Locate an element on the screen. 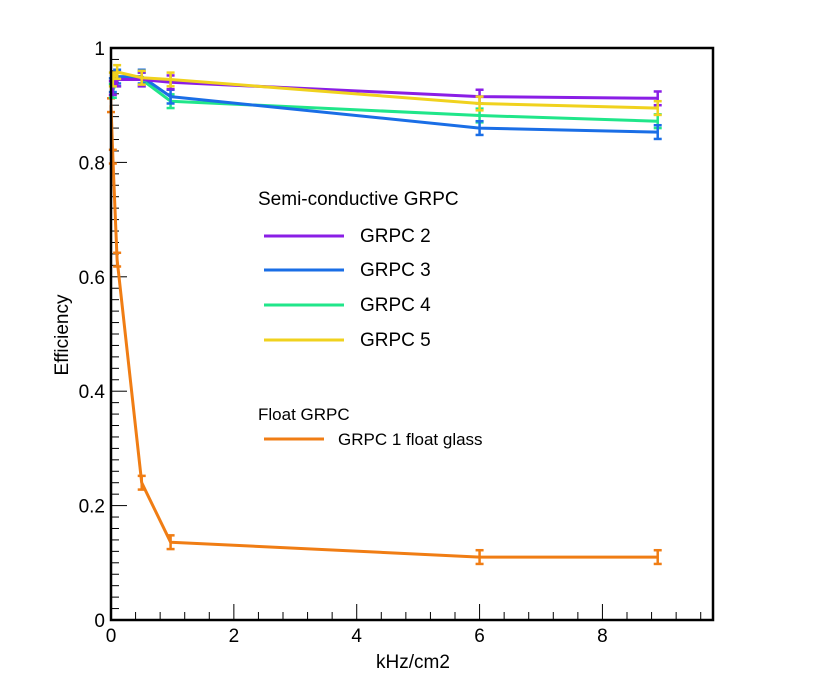  x-tick-label: 2 is located at coordinates (234, 636).